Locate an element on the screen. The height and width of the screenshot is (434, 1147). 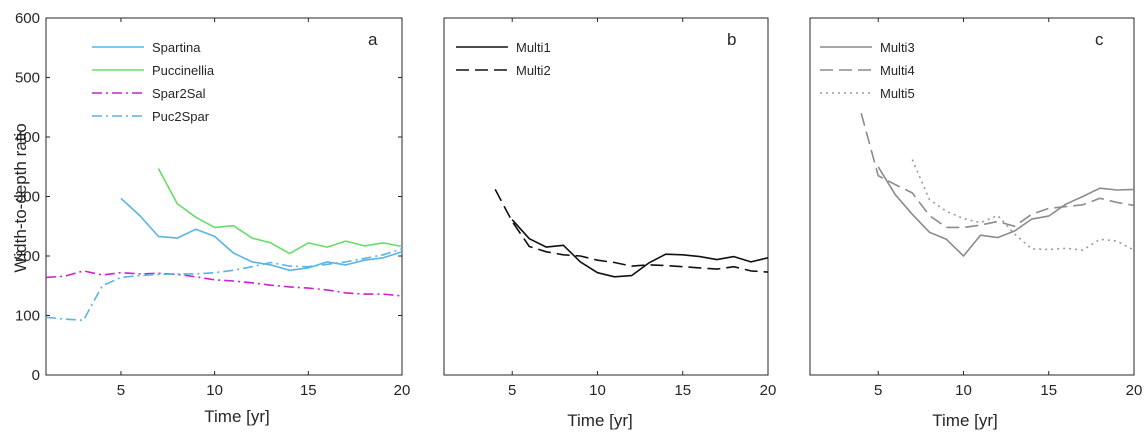
panel-b-xlabel: Time [yr] is located at coordinates (599, 420).